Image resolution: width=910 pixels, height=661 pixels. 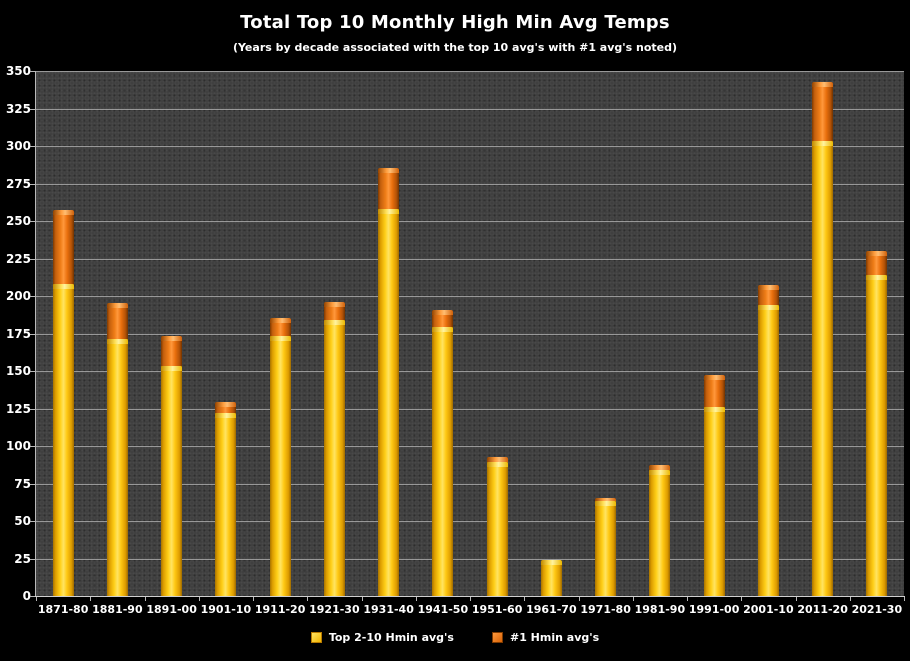 What do you see at coordinates (18, 183) in the screenshot?
I see `y-axis-label-275: 275` at bounding box center [18, 183].